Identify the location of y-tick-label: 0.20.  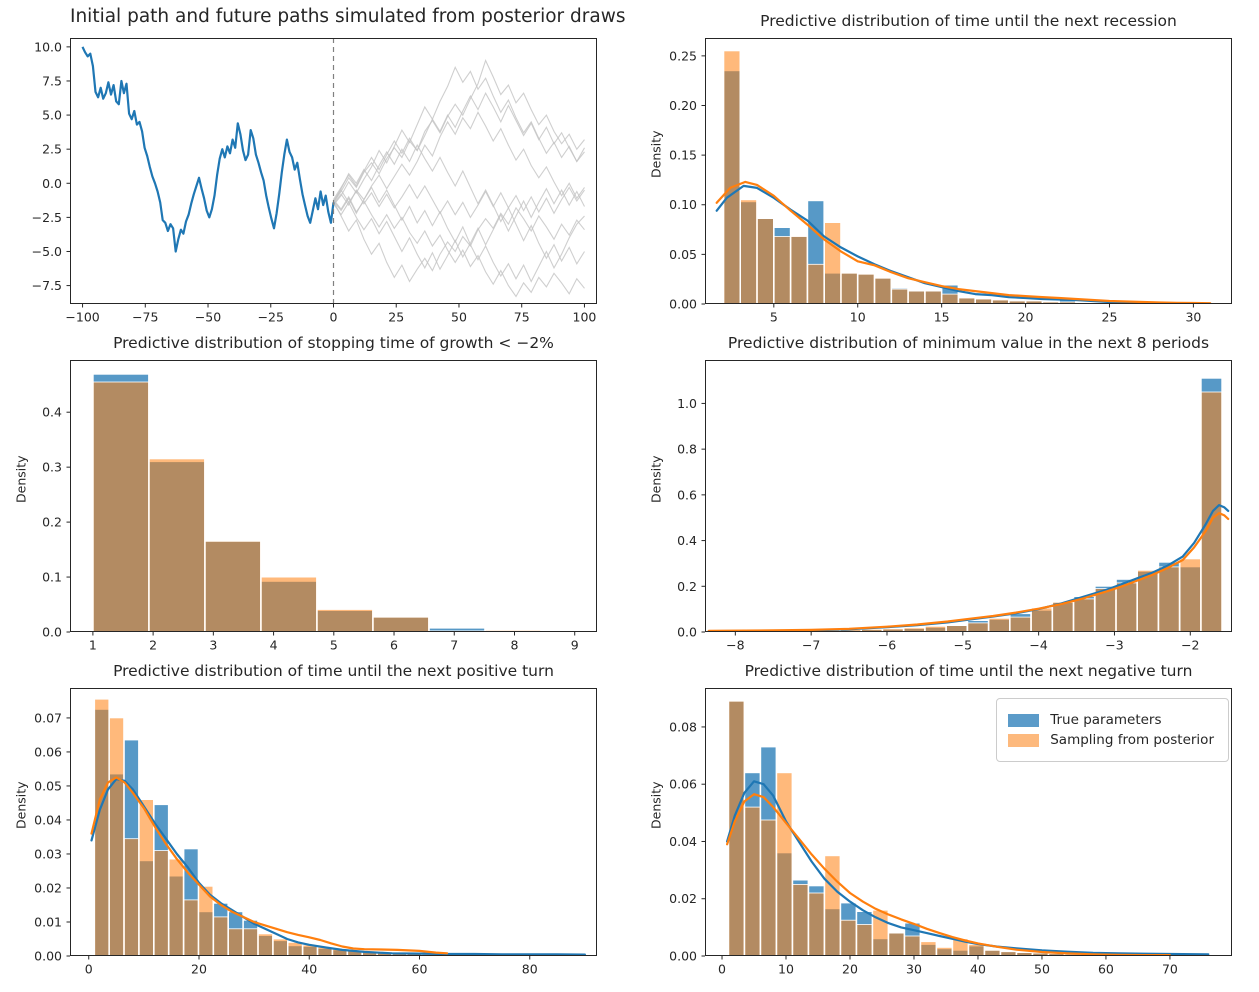
(683, 105).